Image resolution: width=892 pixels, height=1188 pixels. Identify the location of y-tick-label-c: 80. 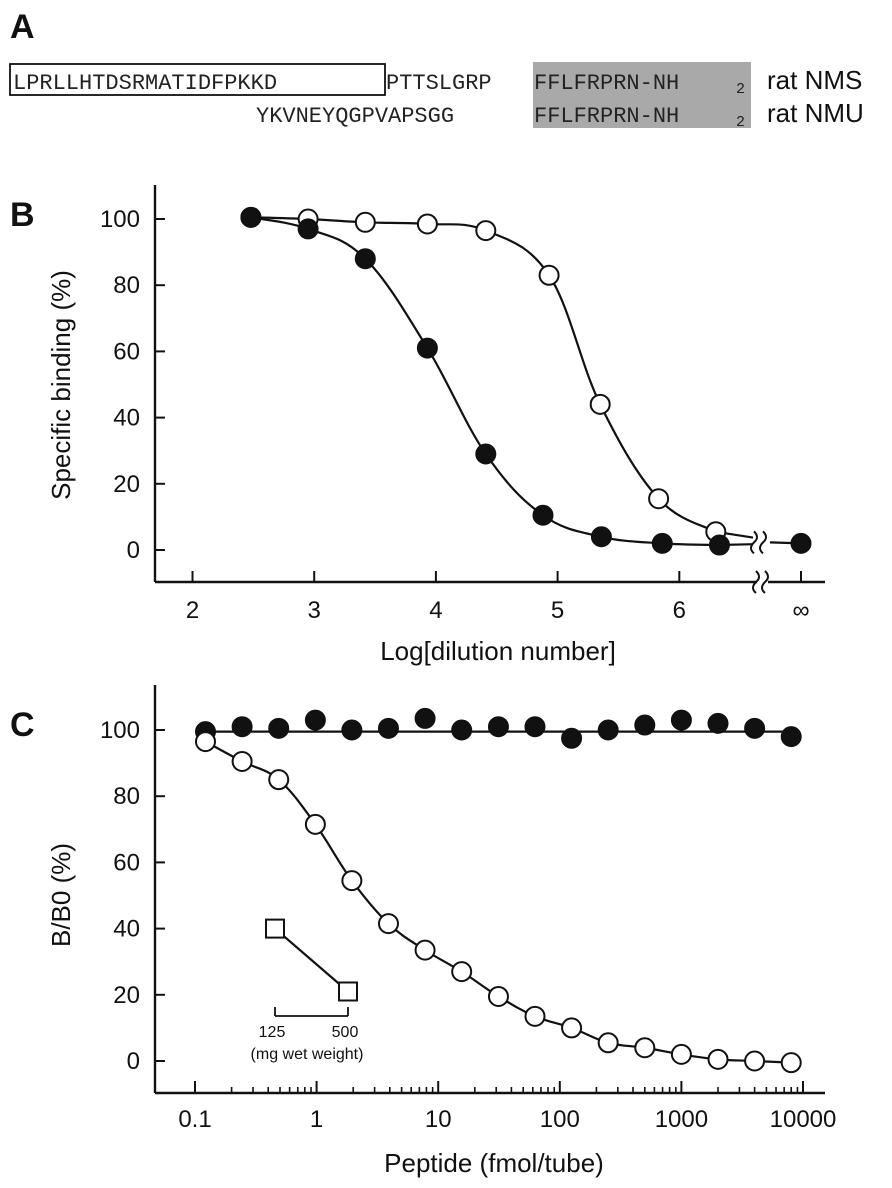
(126, 796).